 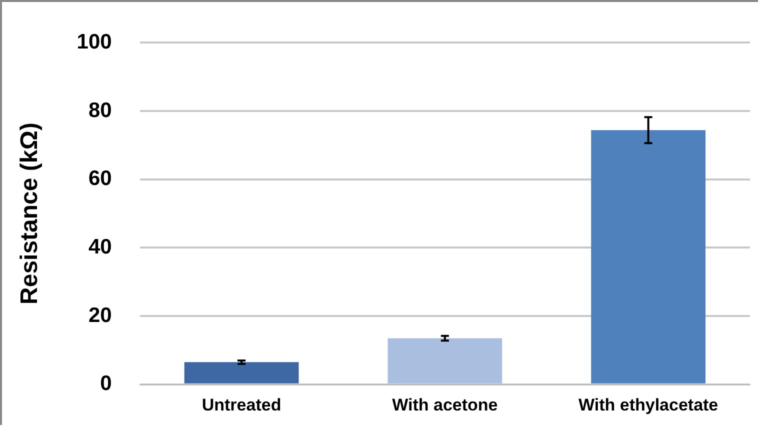 What do you see at coordinates (100, 178) in the screenshot?
I see `y-tick-label: 60` at bounding box center [100, 178].